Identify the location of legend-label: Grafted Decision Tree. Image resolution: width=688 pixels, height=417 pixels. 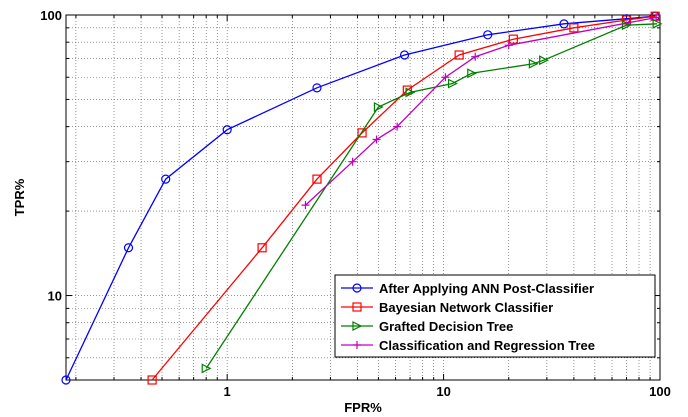
(446, 326).